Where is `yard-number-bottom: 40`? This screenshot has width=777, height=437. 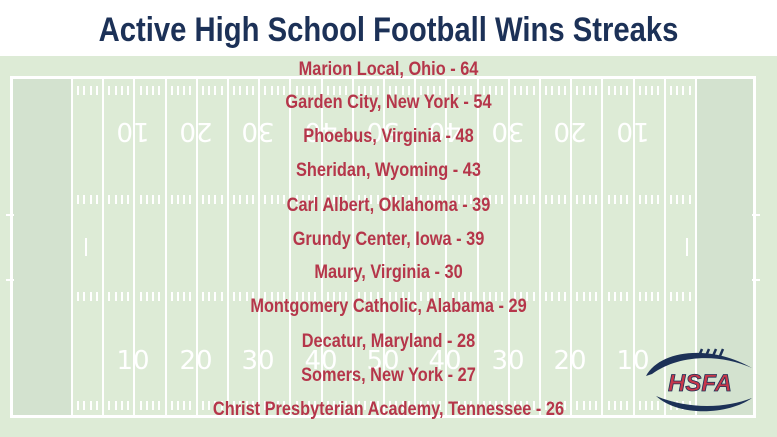 yard-number-bottom: 40 is located at coordinates (445, 361).